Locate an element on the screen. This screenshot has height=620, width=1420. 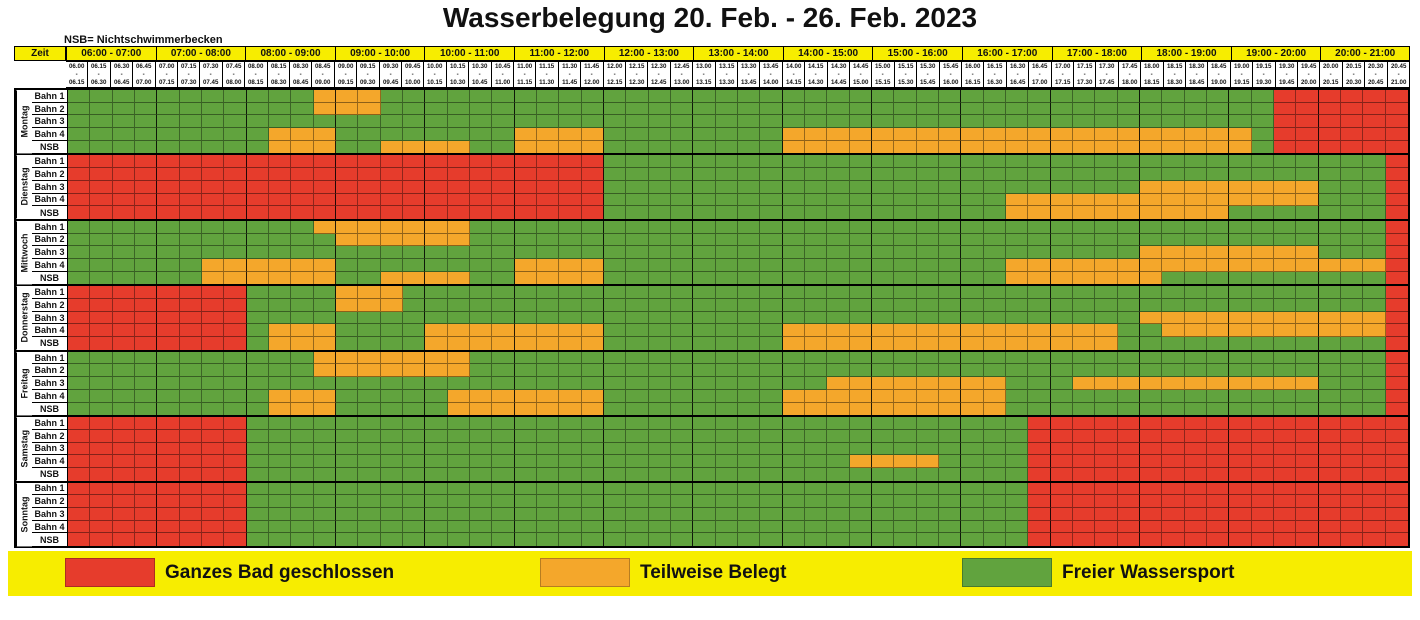
lane-strip is located at coordinates (738, 489).